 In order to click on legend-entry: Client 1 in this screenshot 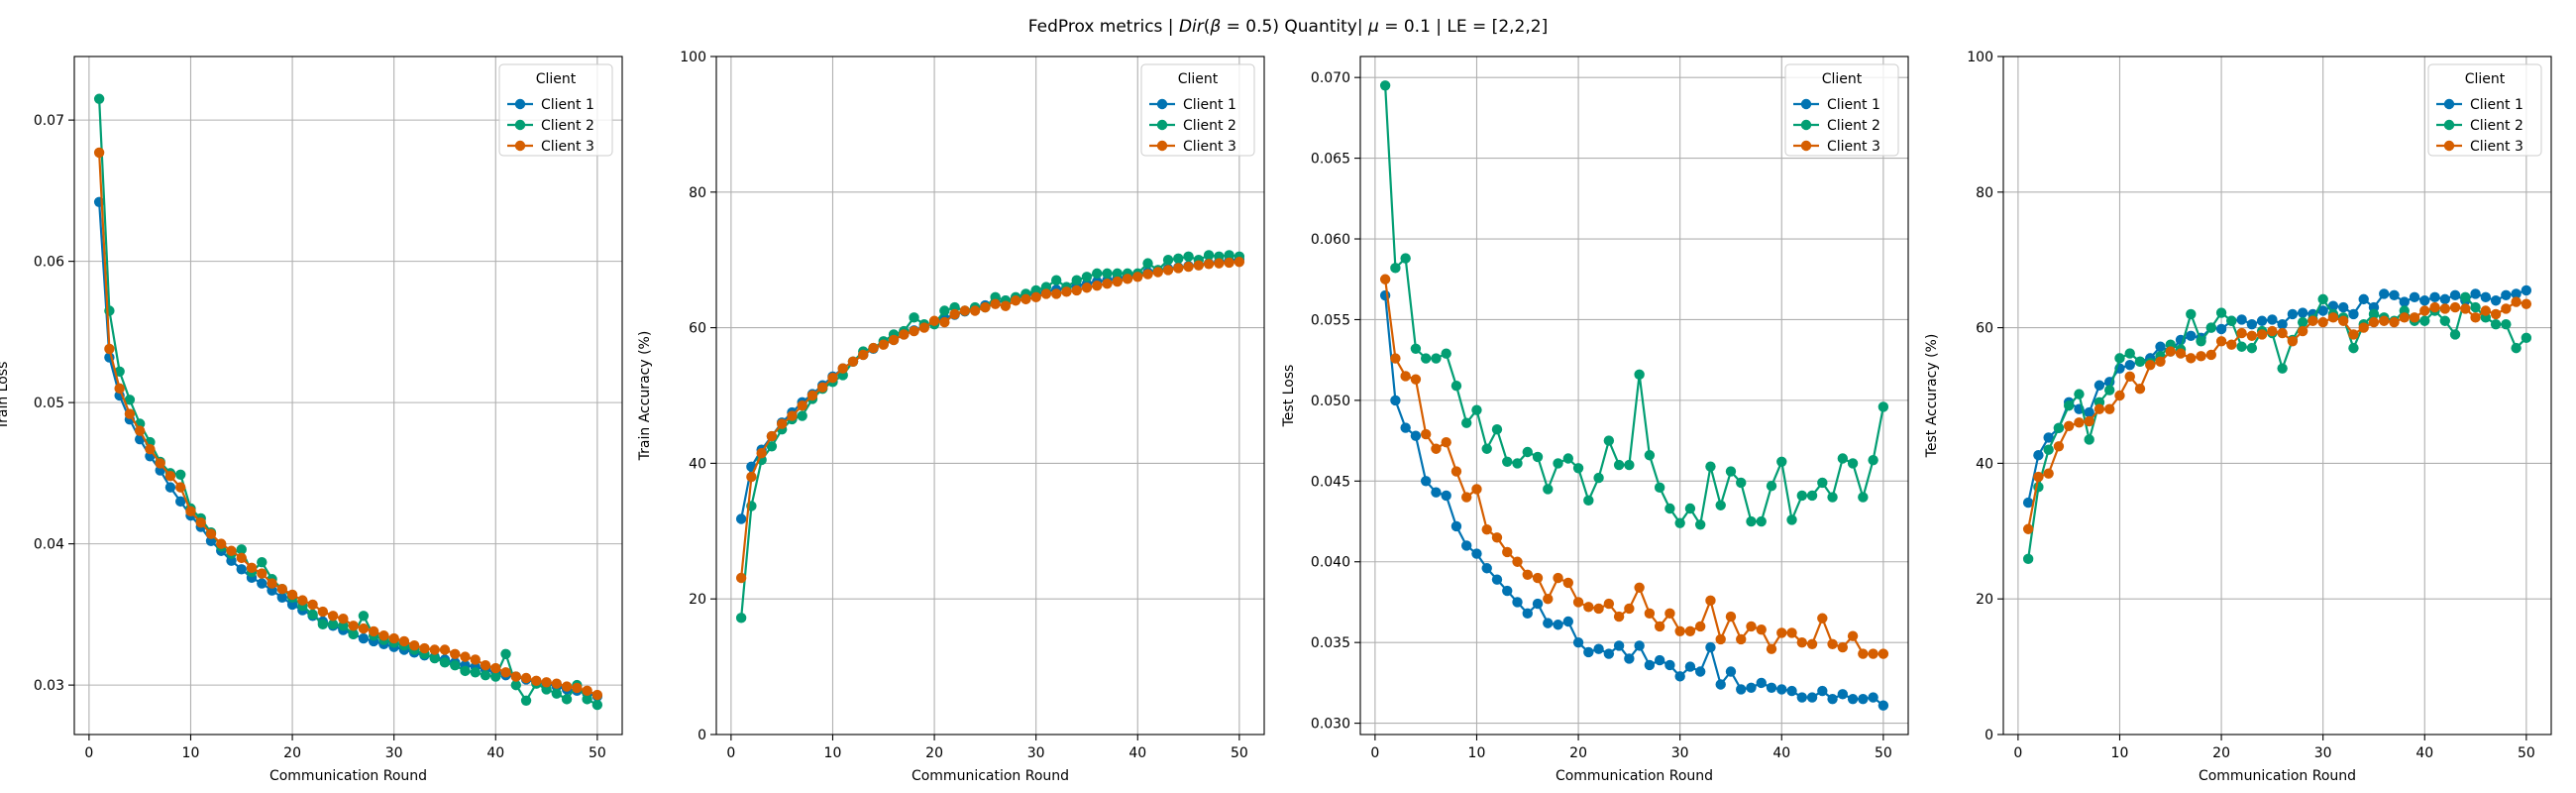, I will do `click(1209, 105)`.